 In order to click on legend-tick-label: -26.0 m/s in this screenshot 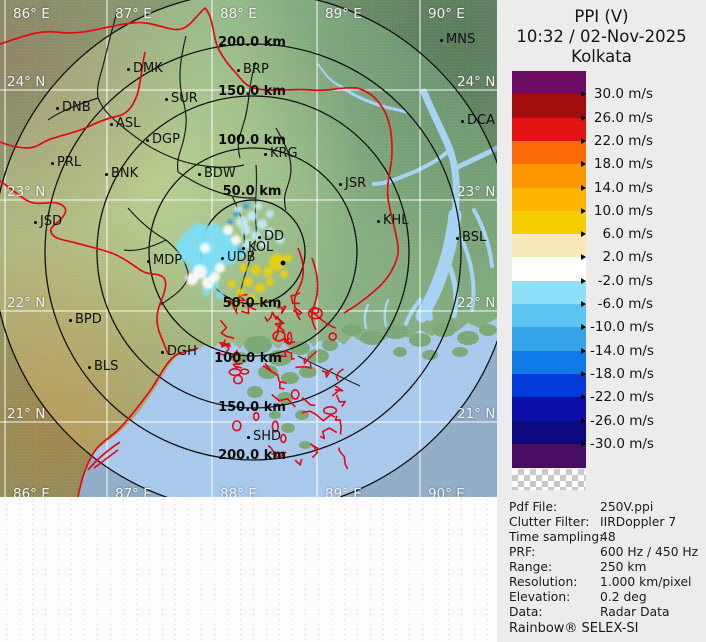, I will do `click(622, 420)`.